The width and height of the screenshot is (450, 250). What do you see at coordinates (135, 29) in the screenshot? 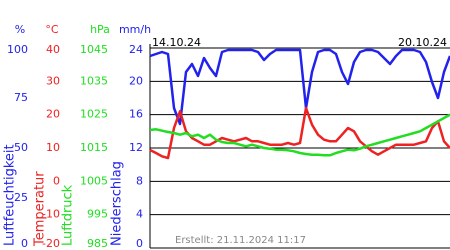
I see `axis-unit: mm/h` at bounding box center [135, 29].